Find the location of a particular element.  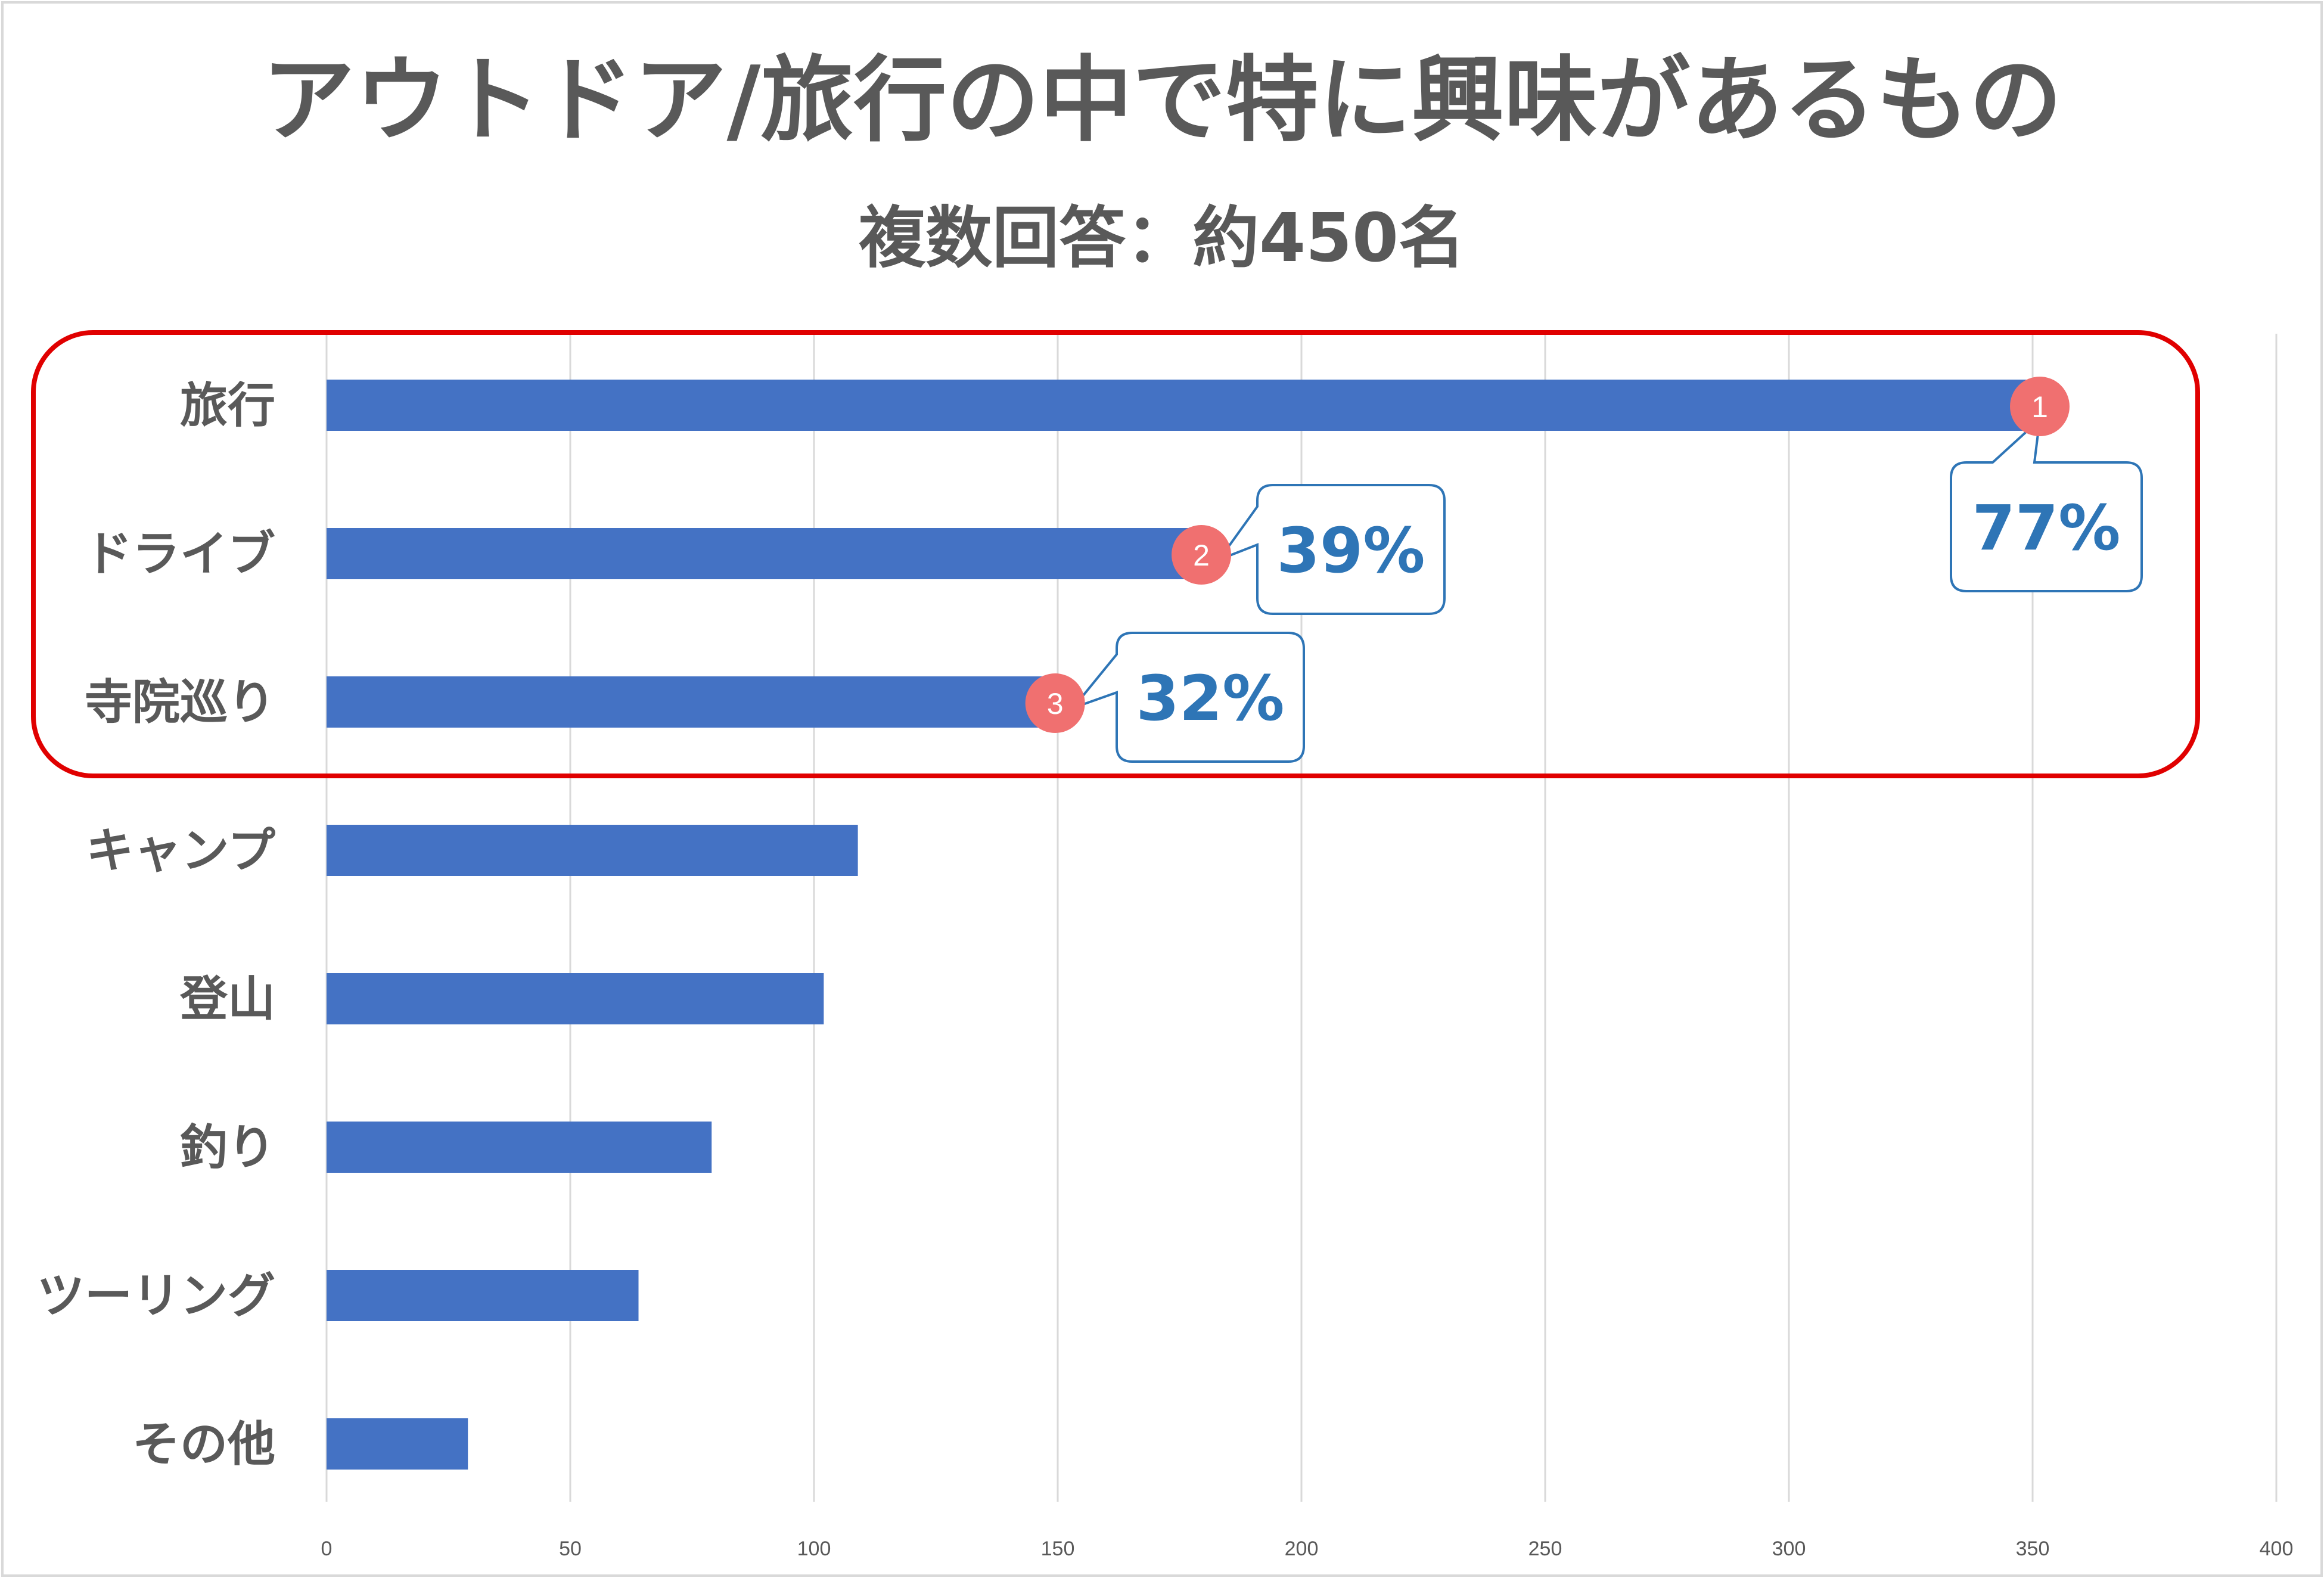

category-label-5: 登山 is located at coordinates (227, 999).